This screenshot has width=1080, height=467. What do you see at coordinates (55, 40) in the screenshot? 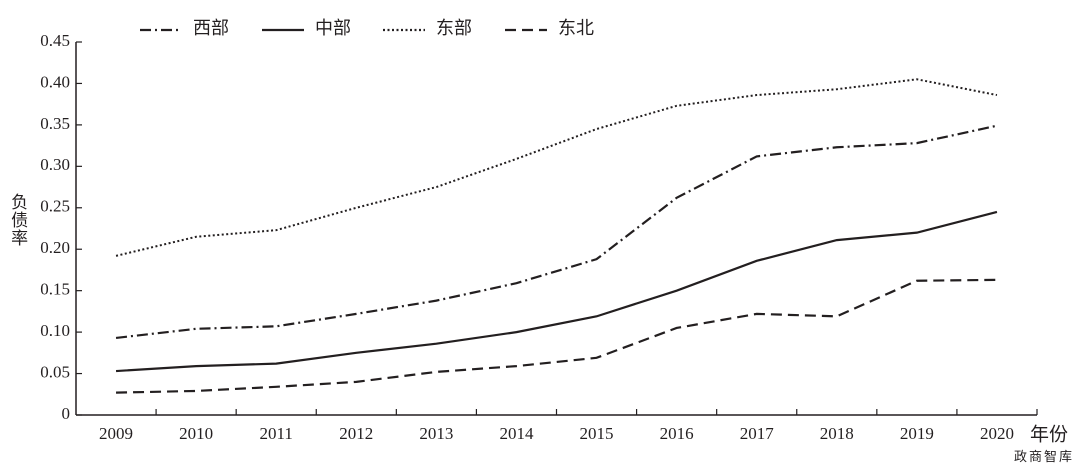
I see `y-tick-label: 0.45` at bounding box center [55, 40].